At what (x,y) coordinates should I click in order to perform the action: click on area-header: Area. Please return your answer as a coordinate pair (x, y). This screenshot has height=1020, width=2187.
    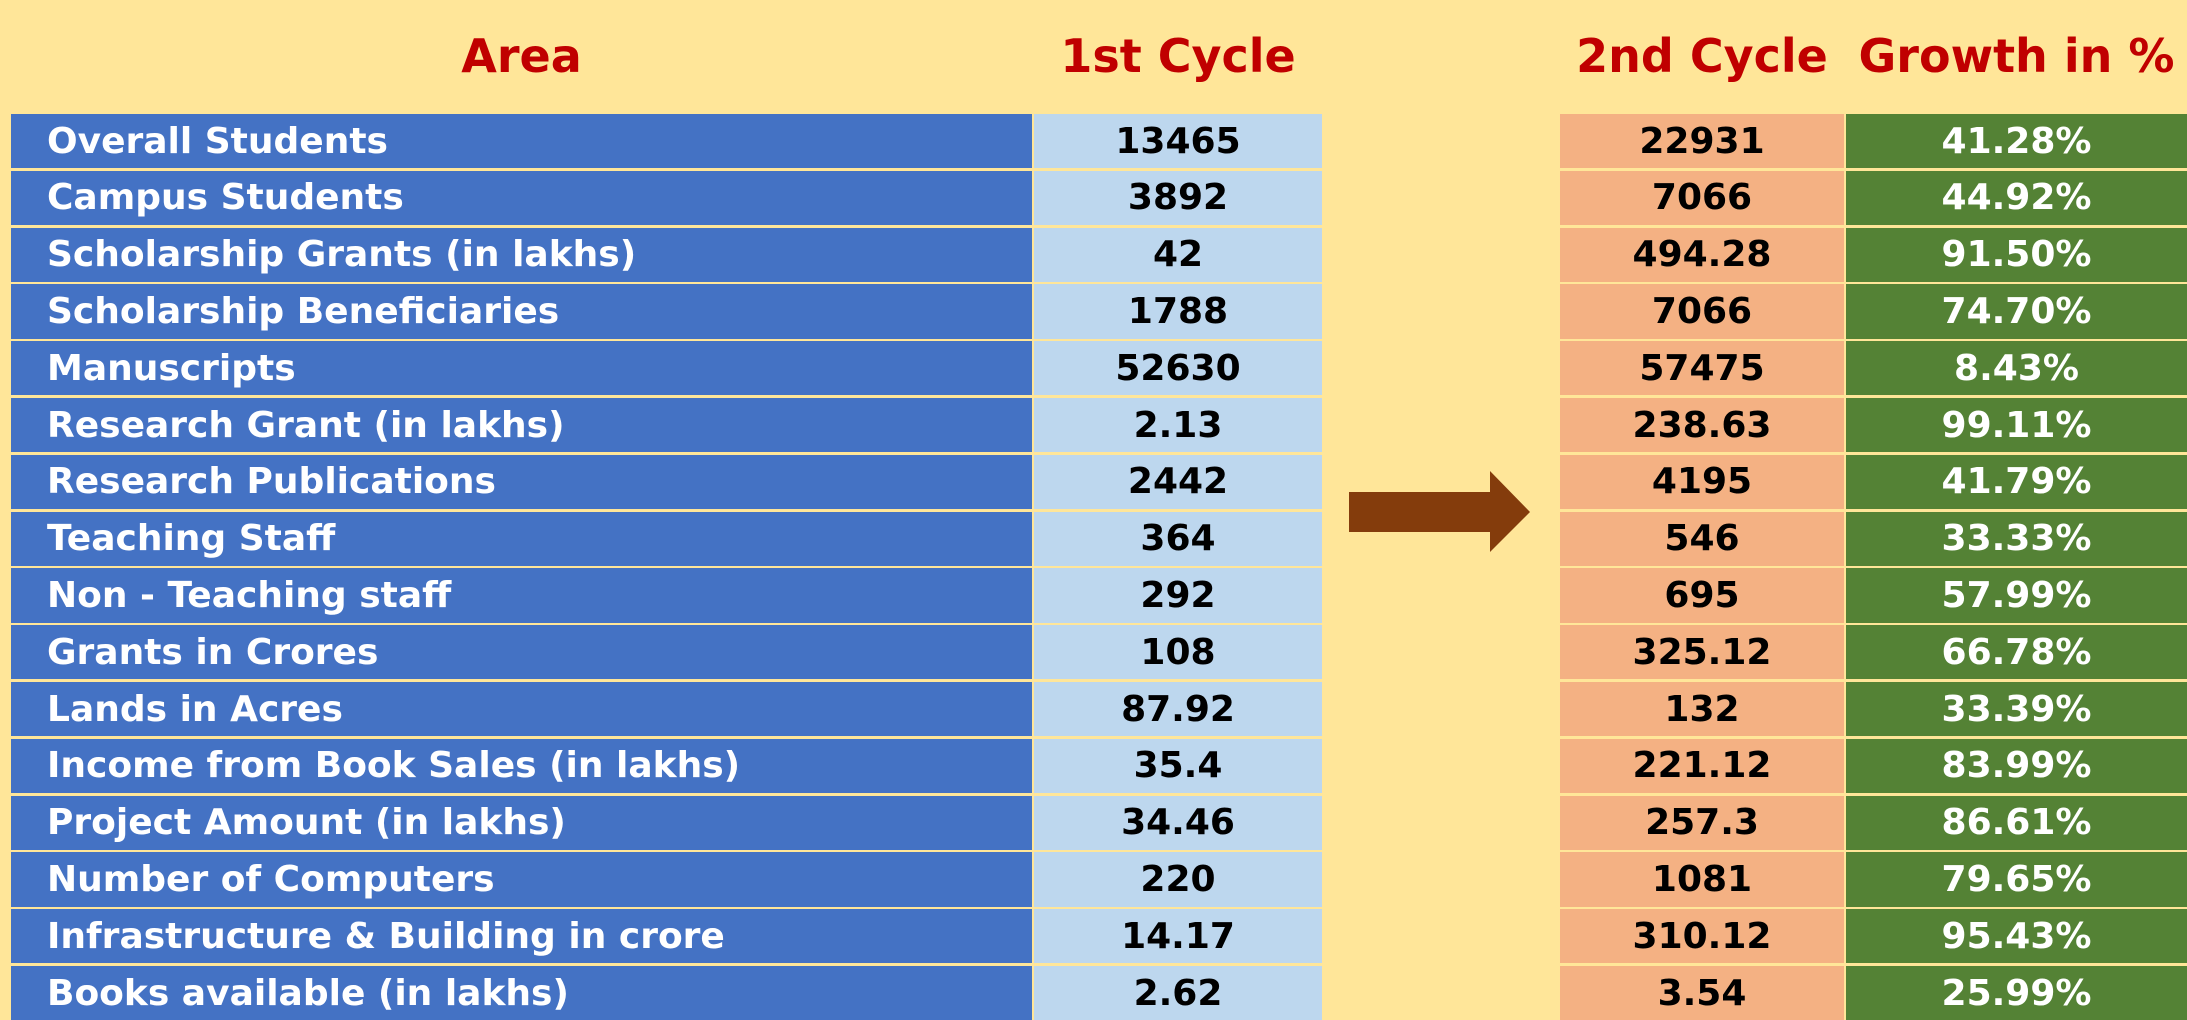
    Looking at the image, I should click on (521, 56).